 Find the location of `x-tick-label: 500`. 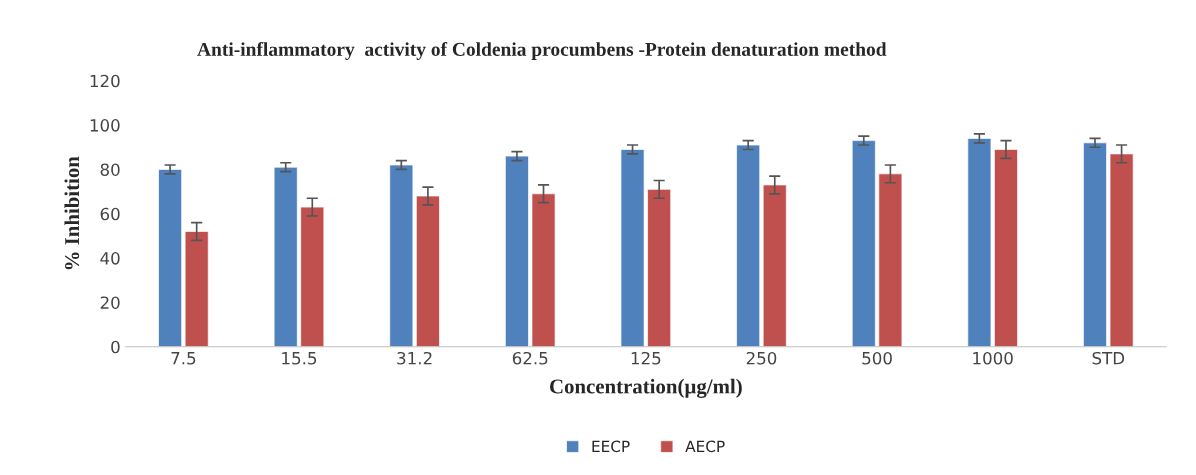

x-tick-label: 500 is located at coordinates (877, 358).